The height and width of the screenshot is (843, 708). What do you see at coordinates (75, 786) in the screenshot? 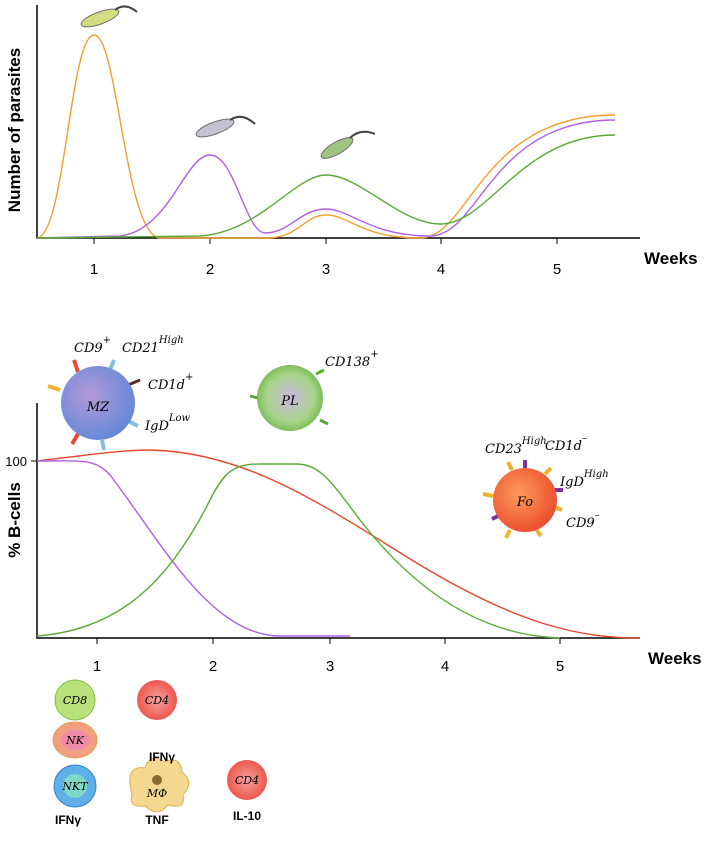
I see `cell-label: NKT` at bounding box center [75, 786].